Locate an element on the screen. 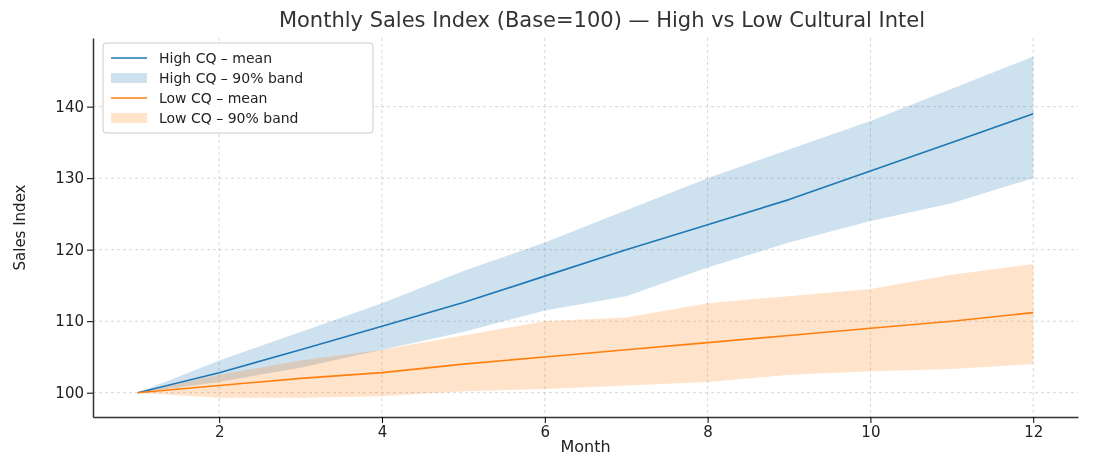 This screenshot has height=457, width=1101. x-tick-label: 2 is located at coordinates (219, 431).